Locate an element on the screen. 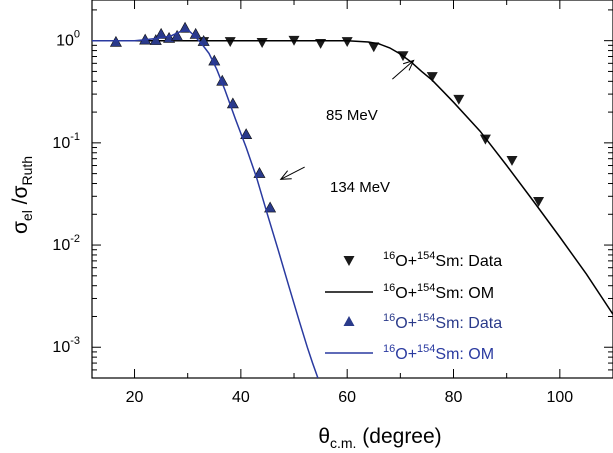 The image size is (613, 453). x-axis-label-unit: (degree) is located at coordinates (398, 436).